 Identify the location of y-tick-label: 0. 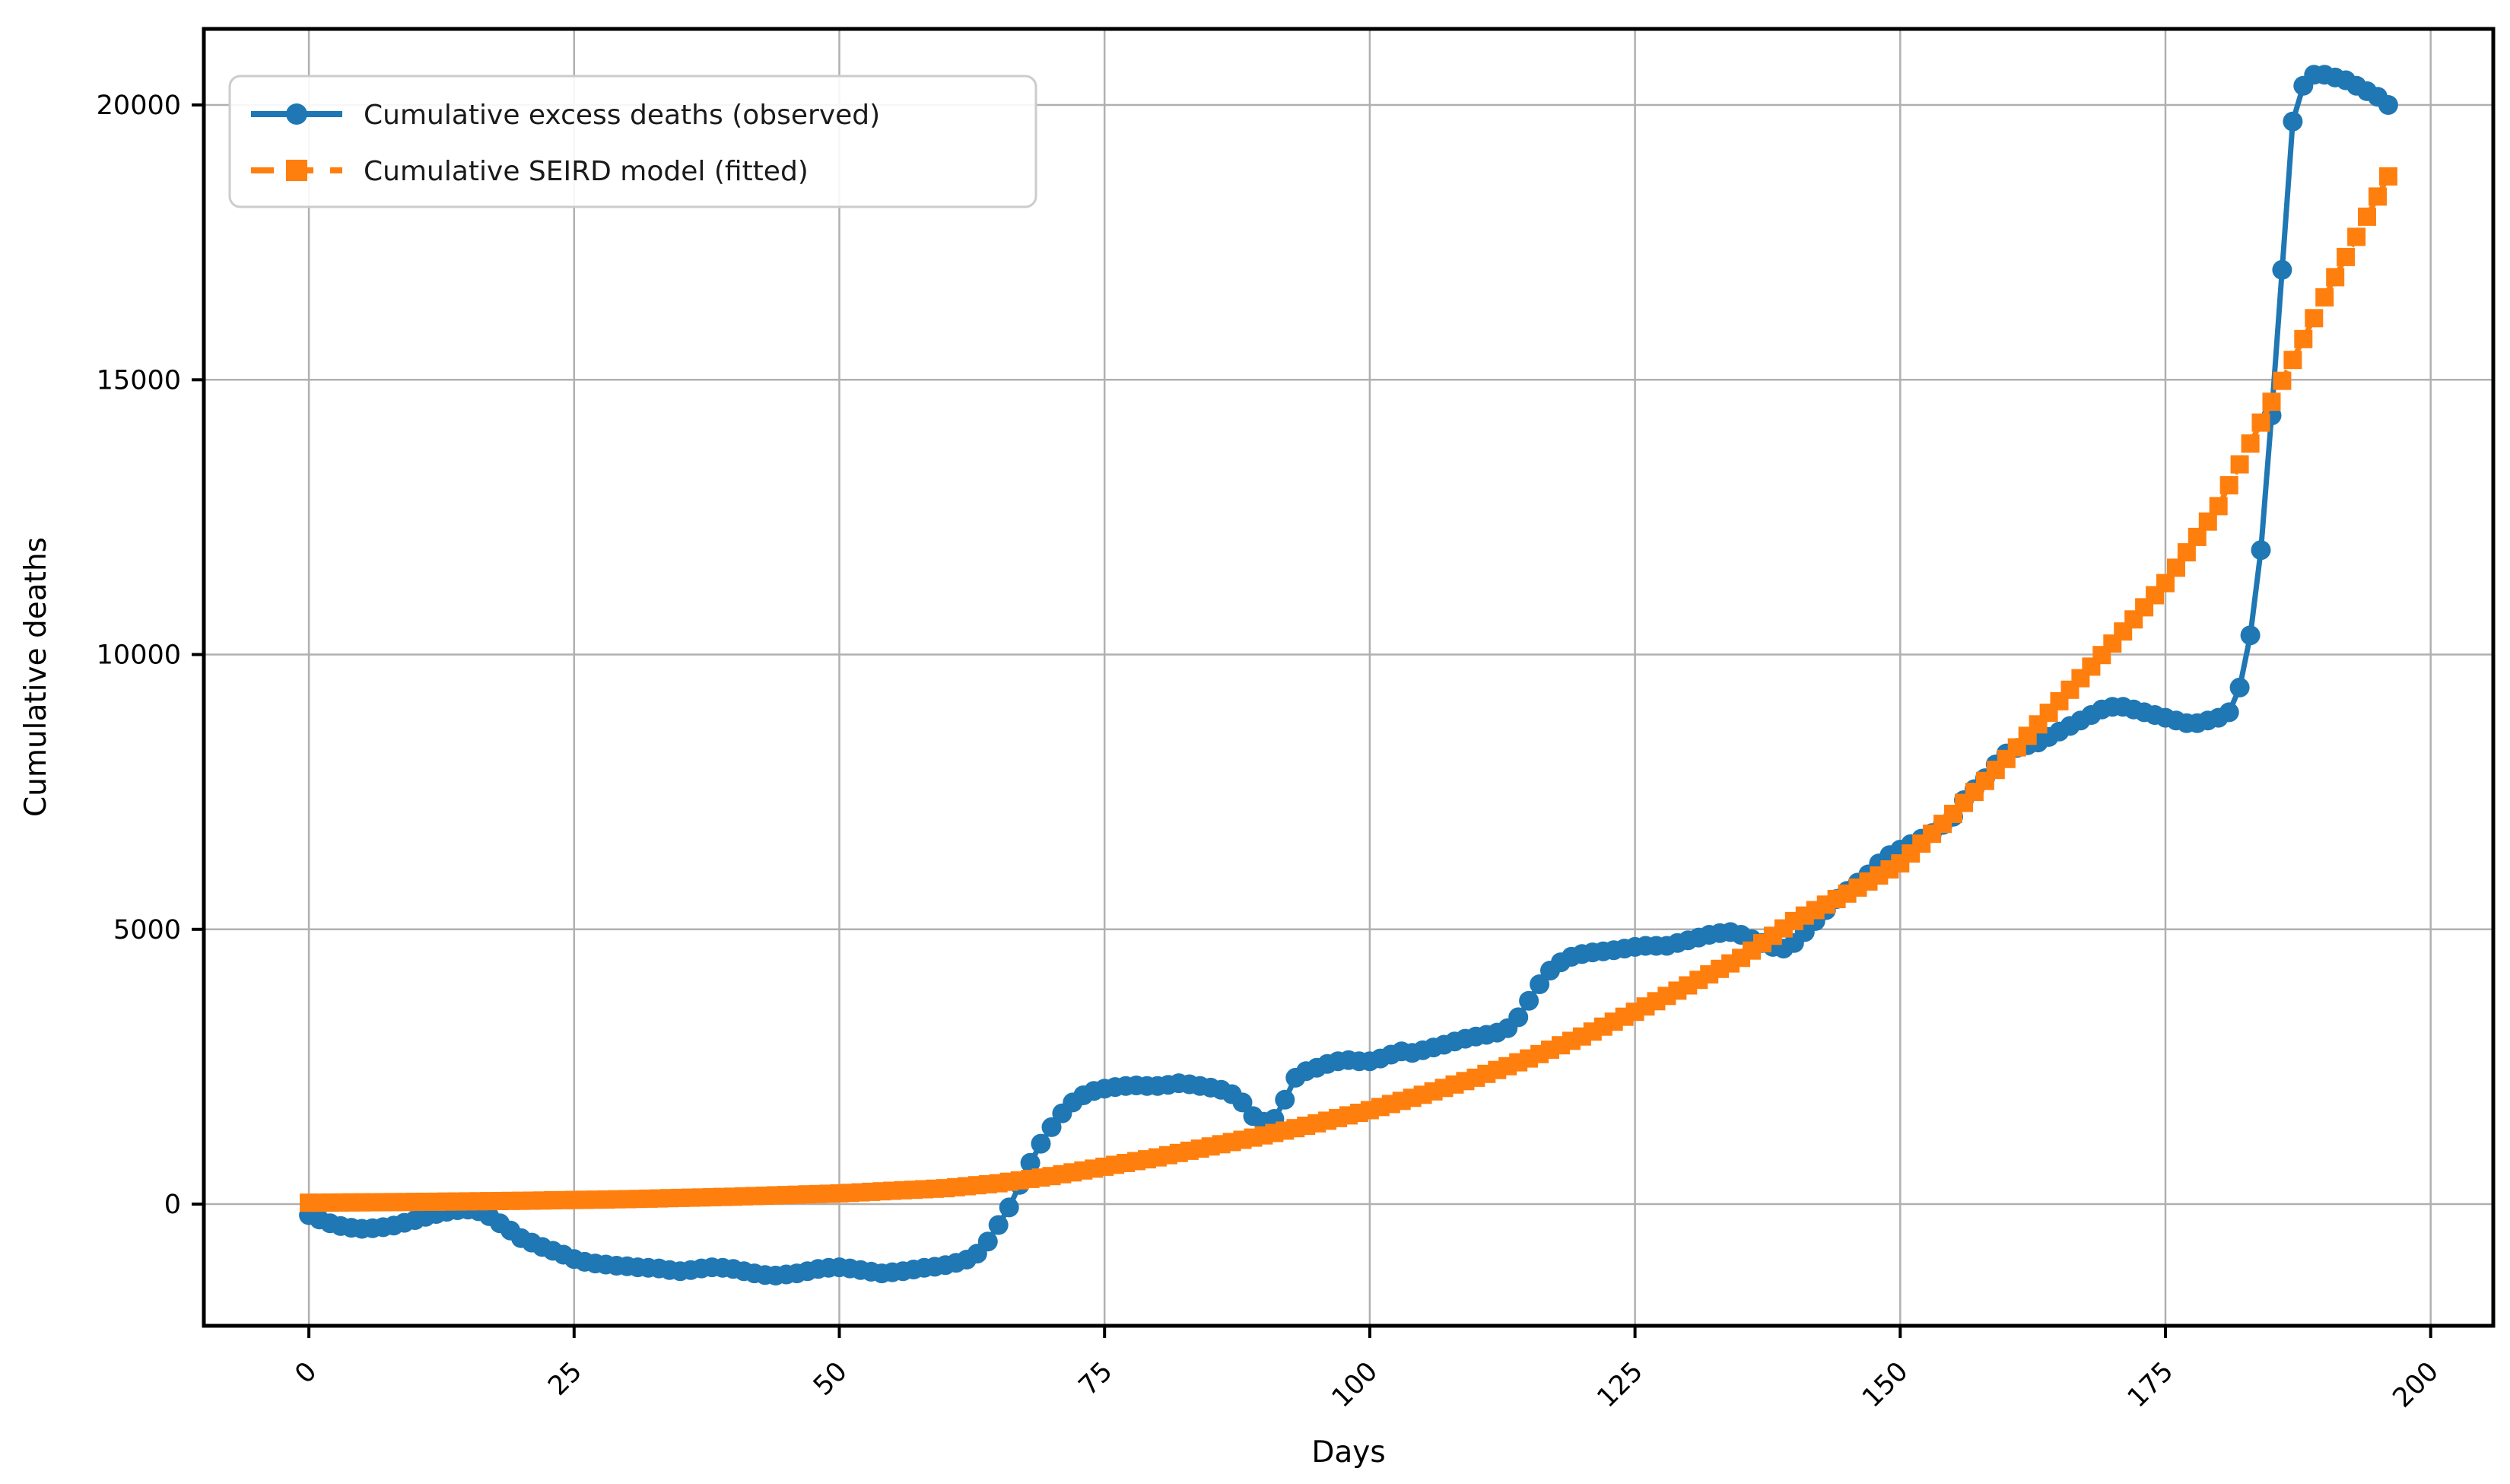
(172, 1205).